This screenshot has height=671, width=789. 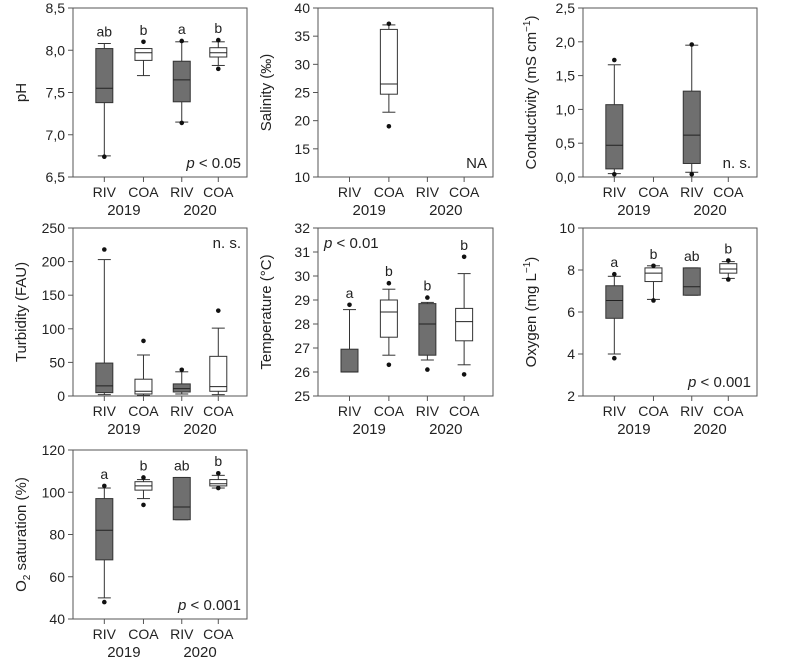 I want to click on y-axis-label: Turbidity (FAU), so click(x=21, y=312).